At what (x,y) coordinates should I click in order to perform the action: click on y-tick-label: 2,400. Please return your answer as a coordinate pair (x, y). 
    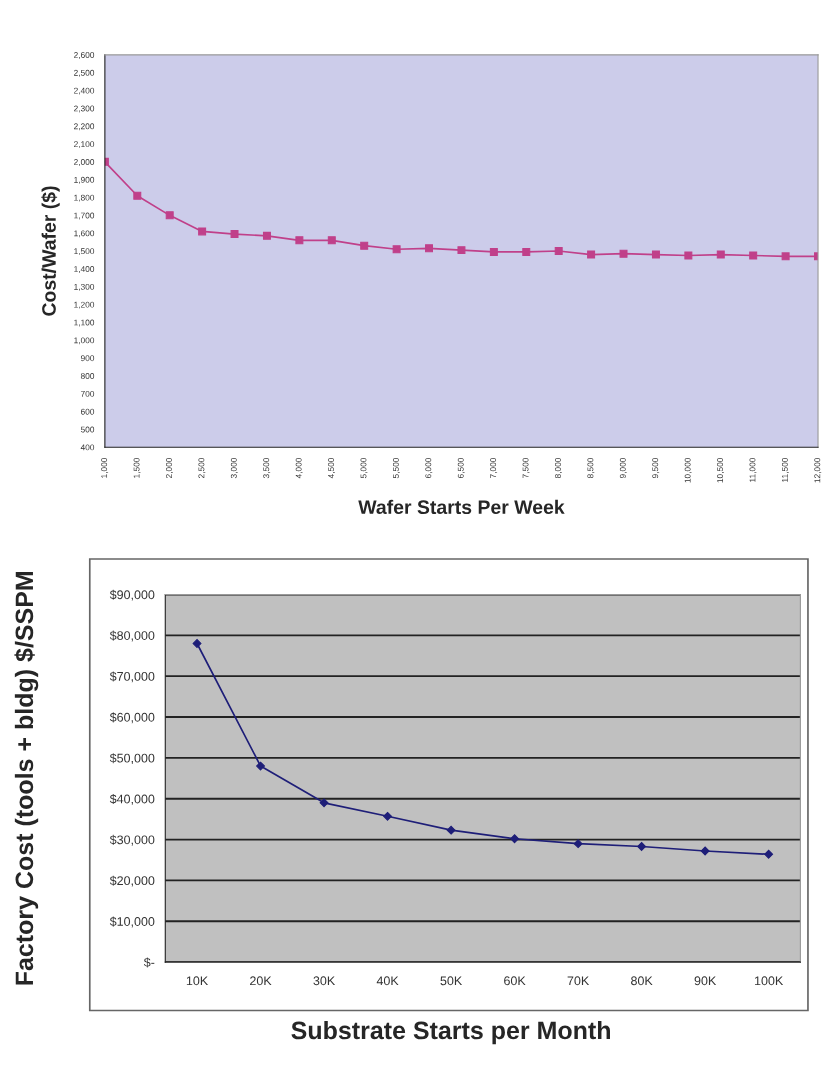
    Looking at the image, I should click on (84, 91).